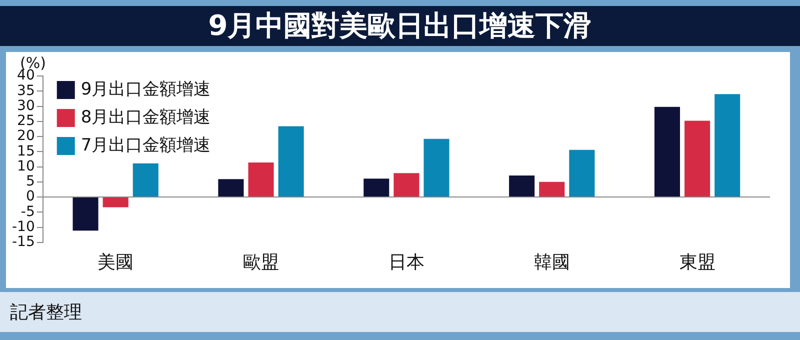  I want to click on y-tick-label: 0, so click(30, 196).